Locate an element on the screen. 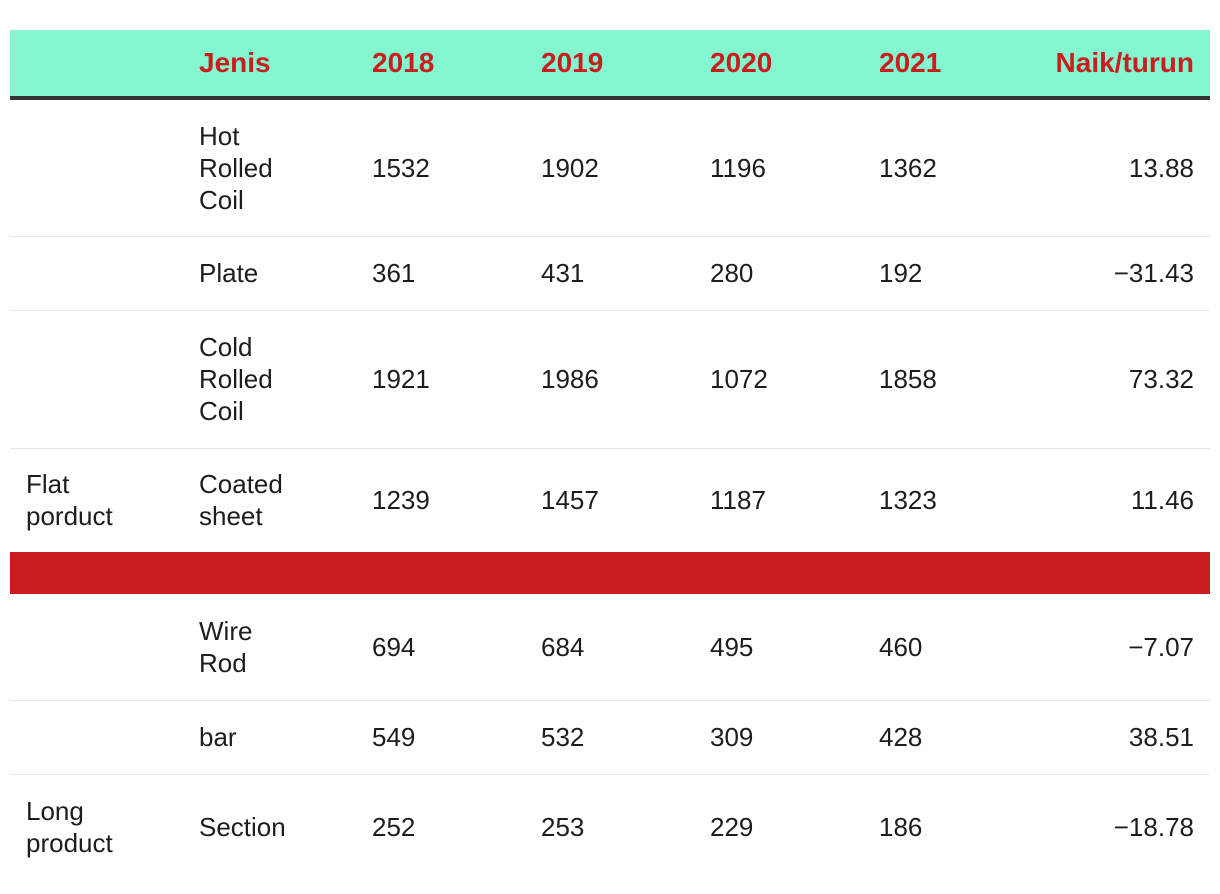  value-cell-2018: 694 is located at coordinates (394, 646).